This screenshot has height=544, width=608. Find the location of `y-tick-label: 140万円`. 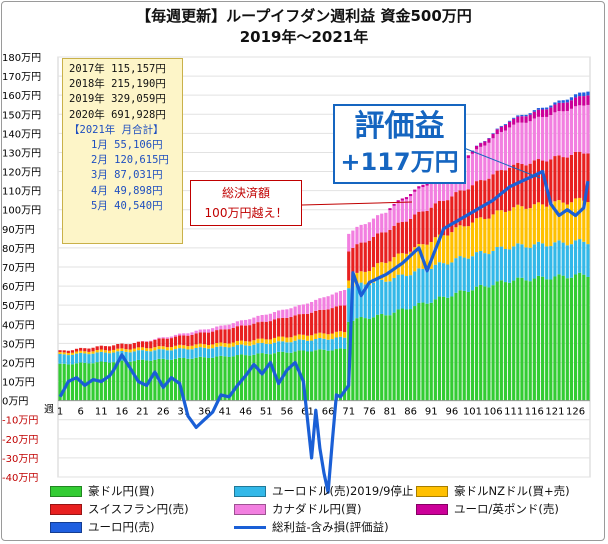

y-tick-label: 140万円 is located at coordinates (21, 134).